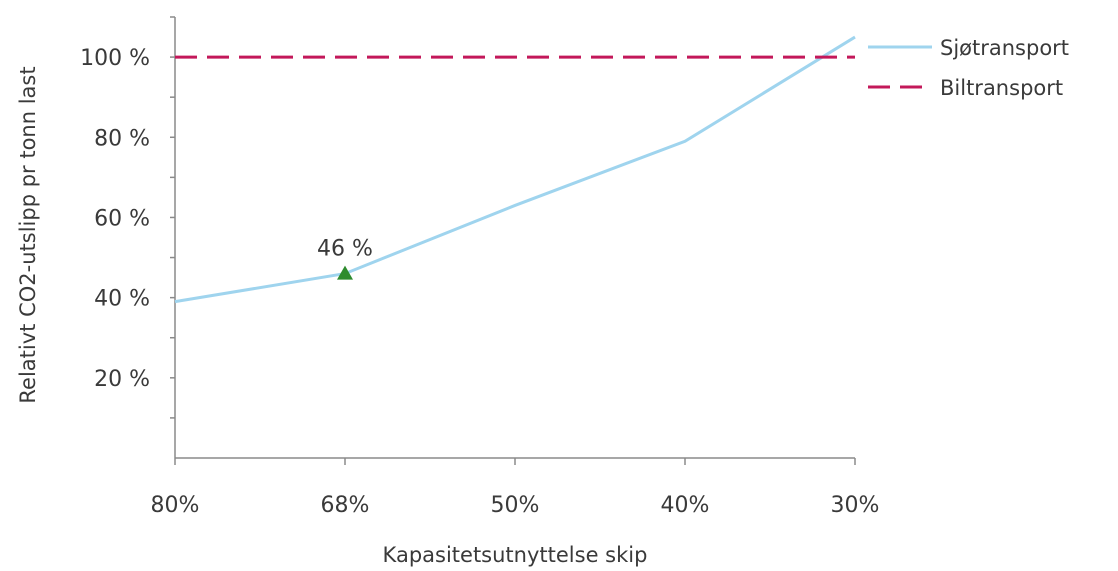  Describe the element at coordinates (515, 505) in the screenshot. I see `x-tick-label: 50%` at that location.